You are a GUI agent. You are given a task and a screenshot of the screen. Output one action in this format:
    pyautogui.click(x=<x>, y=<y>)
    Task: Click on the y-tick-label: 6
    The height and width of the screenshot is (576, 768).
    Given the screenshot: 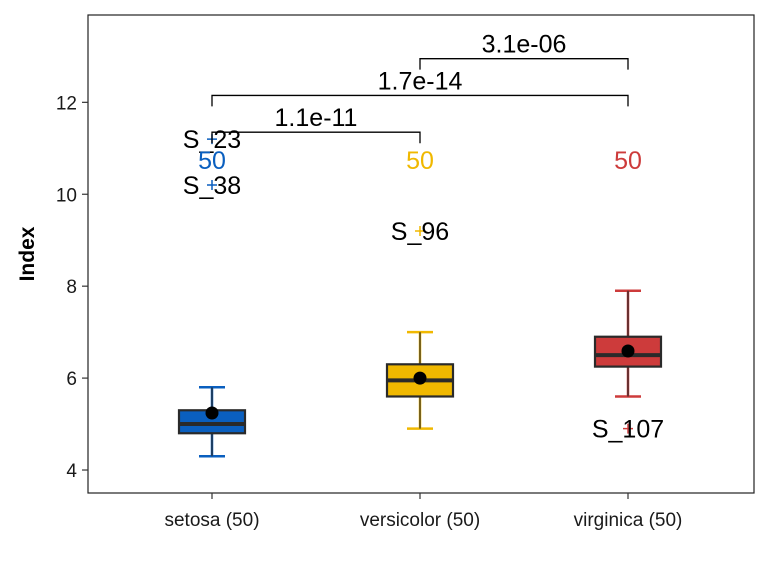 What is the action you would take?
    pyautogui.click(x=71, y=379)
    